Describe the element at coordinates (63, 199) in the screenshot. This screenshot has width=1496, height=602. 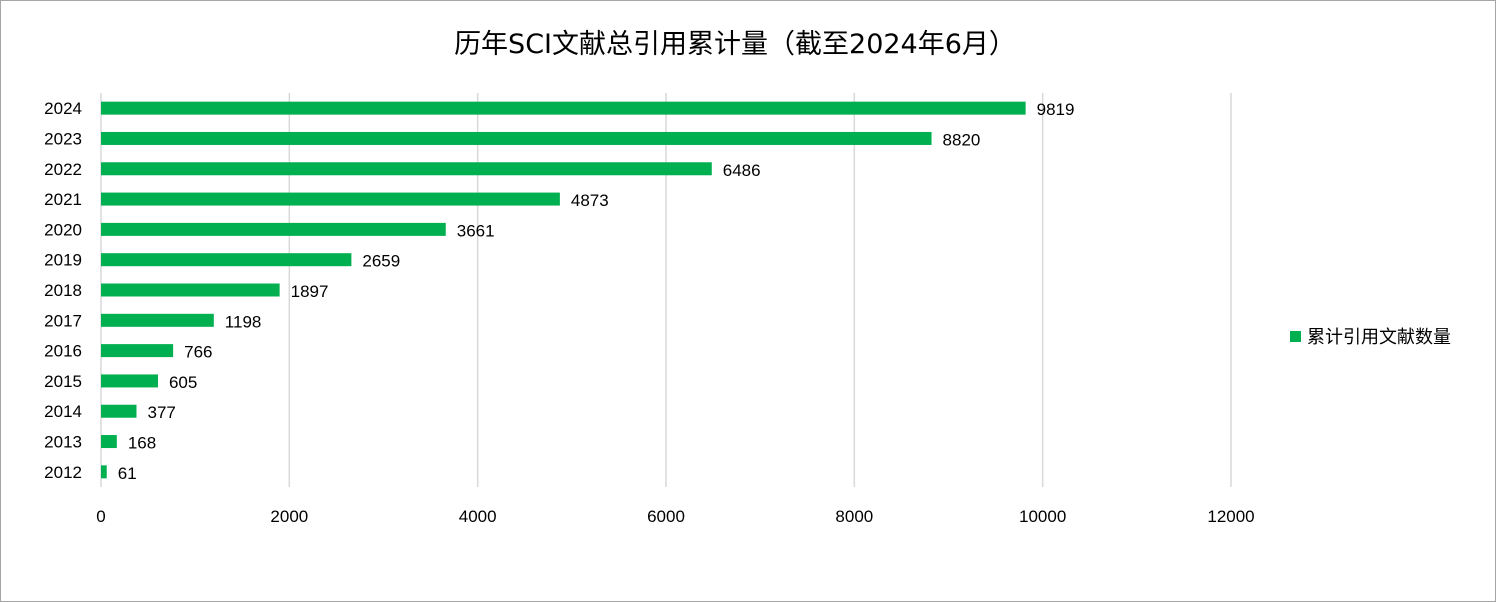
I see `y-tick-label: 2021` at that location.